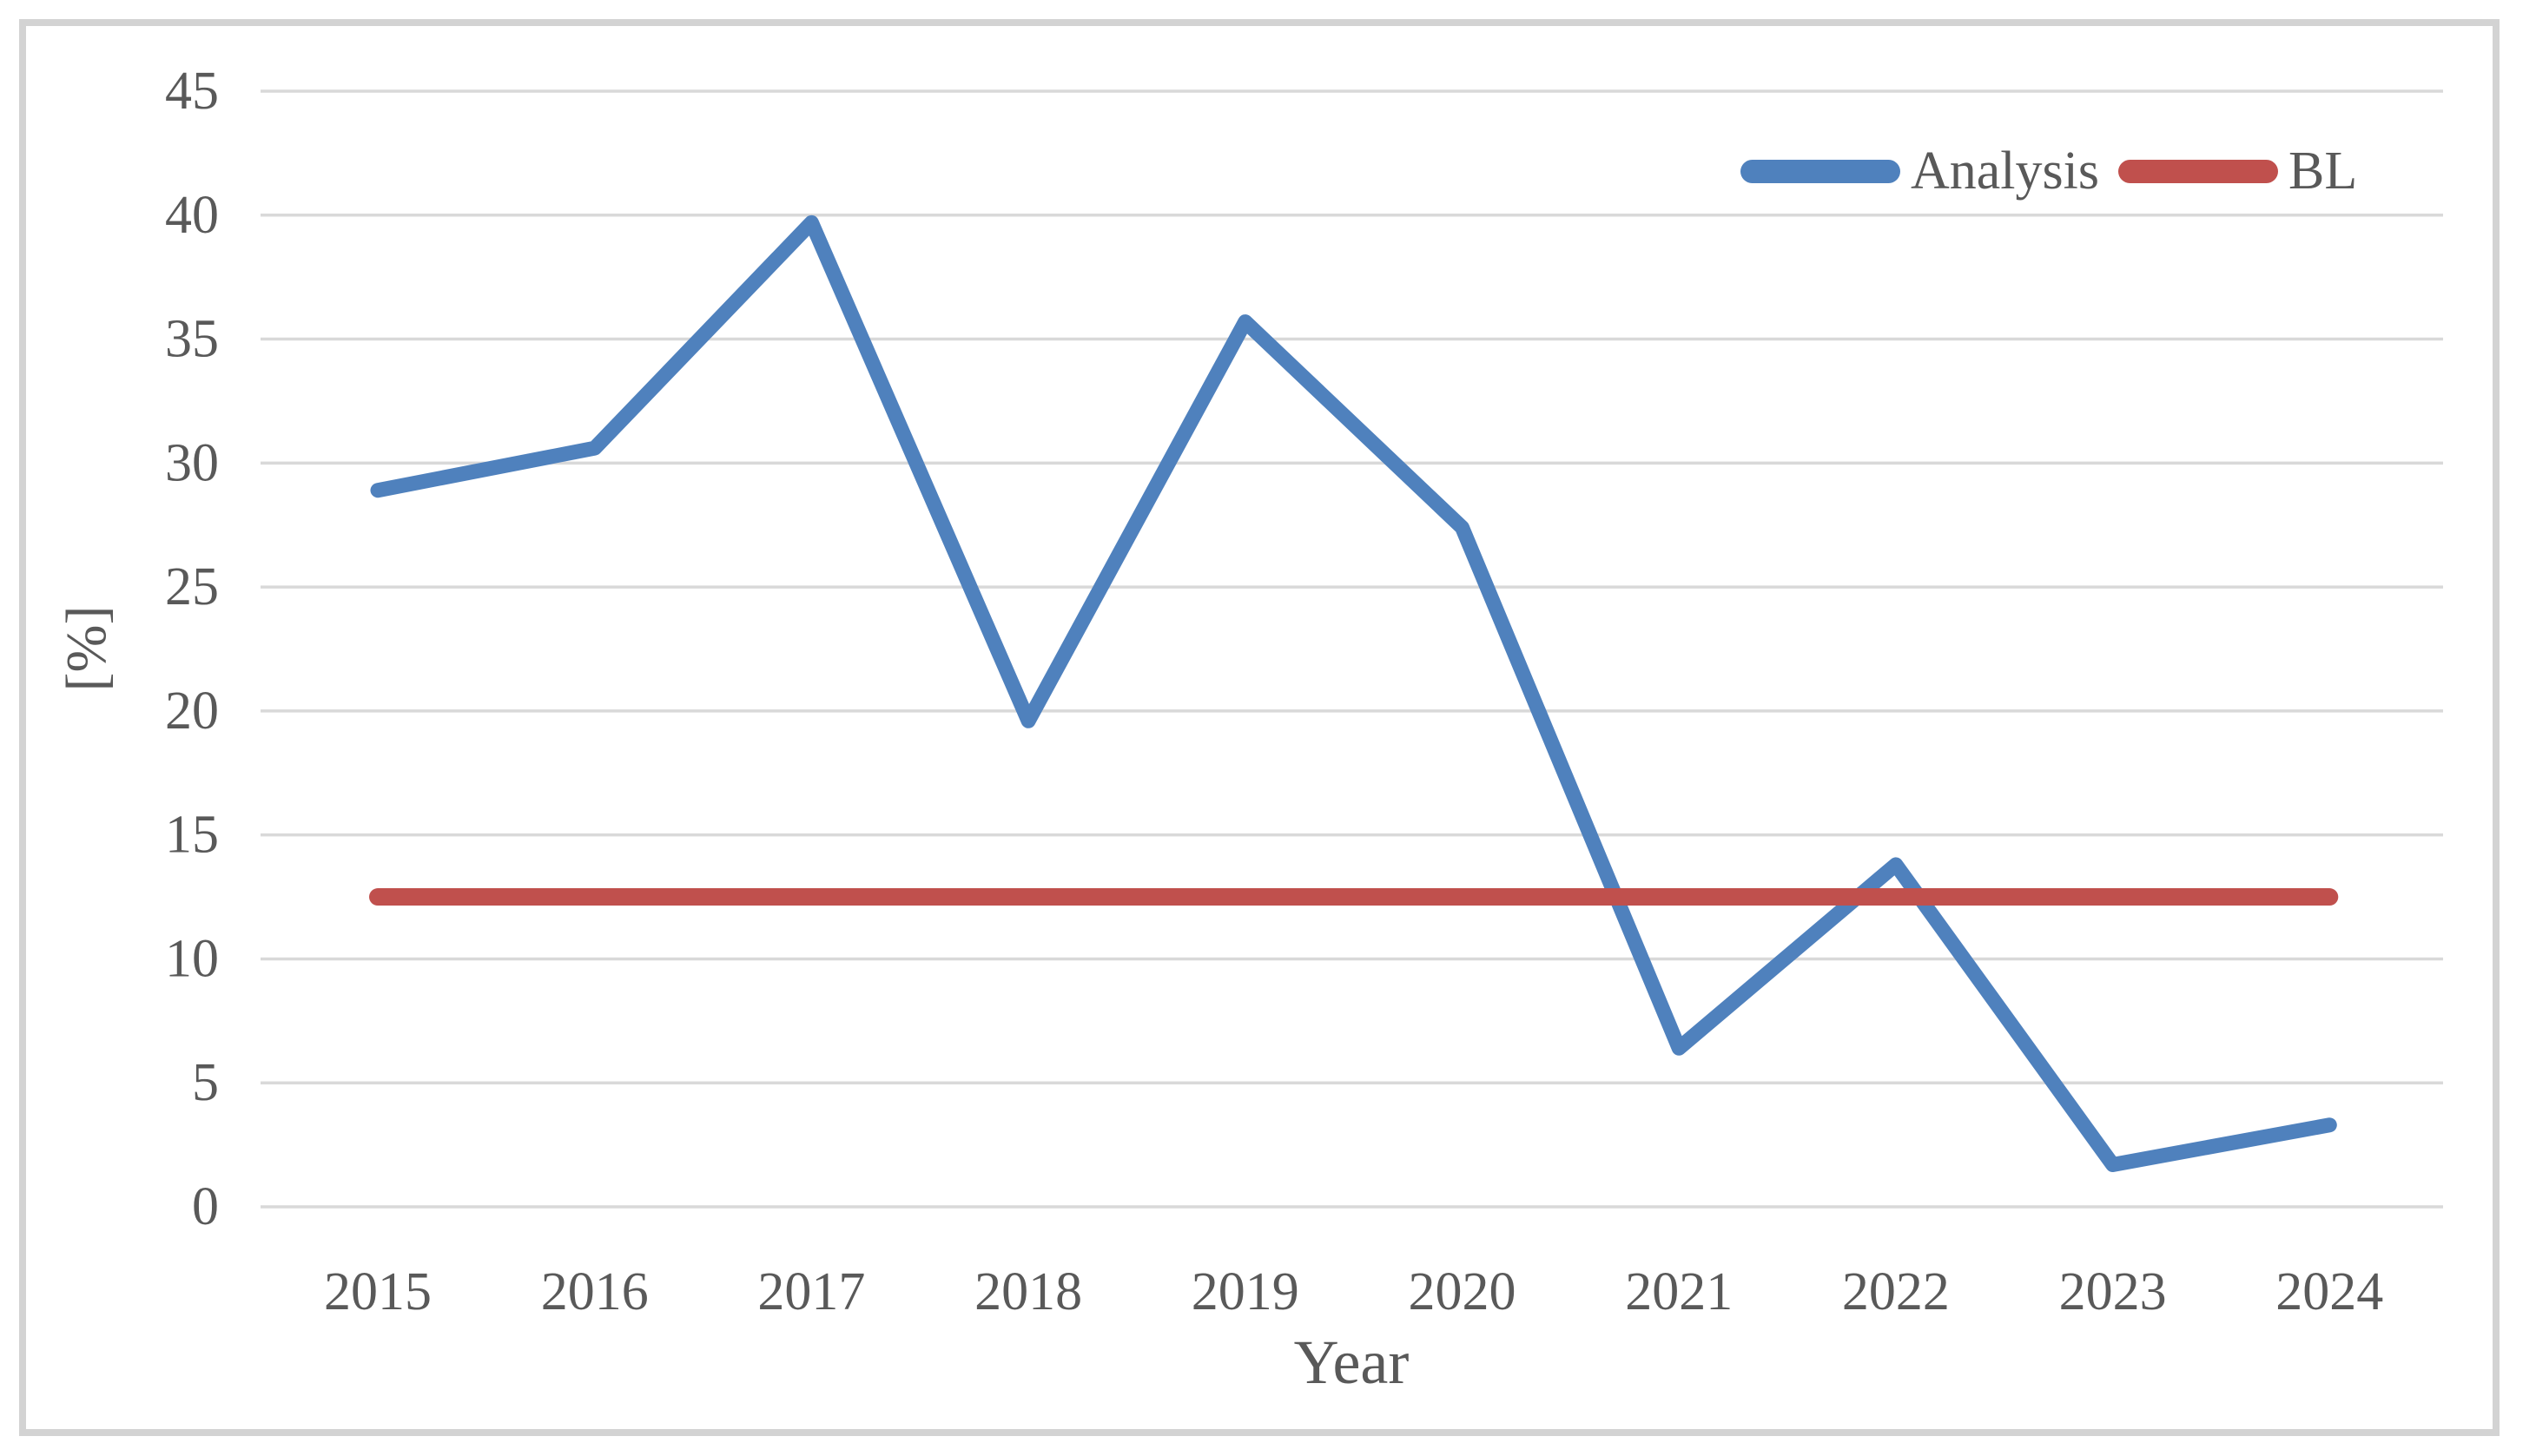  Describe the element at coordinates (205, 1082) in the screenshot. I see `y-tick-label-5: 5` at that location.